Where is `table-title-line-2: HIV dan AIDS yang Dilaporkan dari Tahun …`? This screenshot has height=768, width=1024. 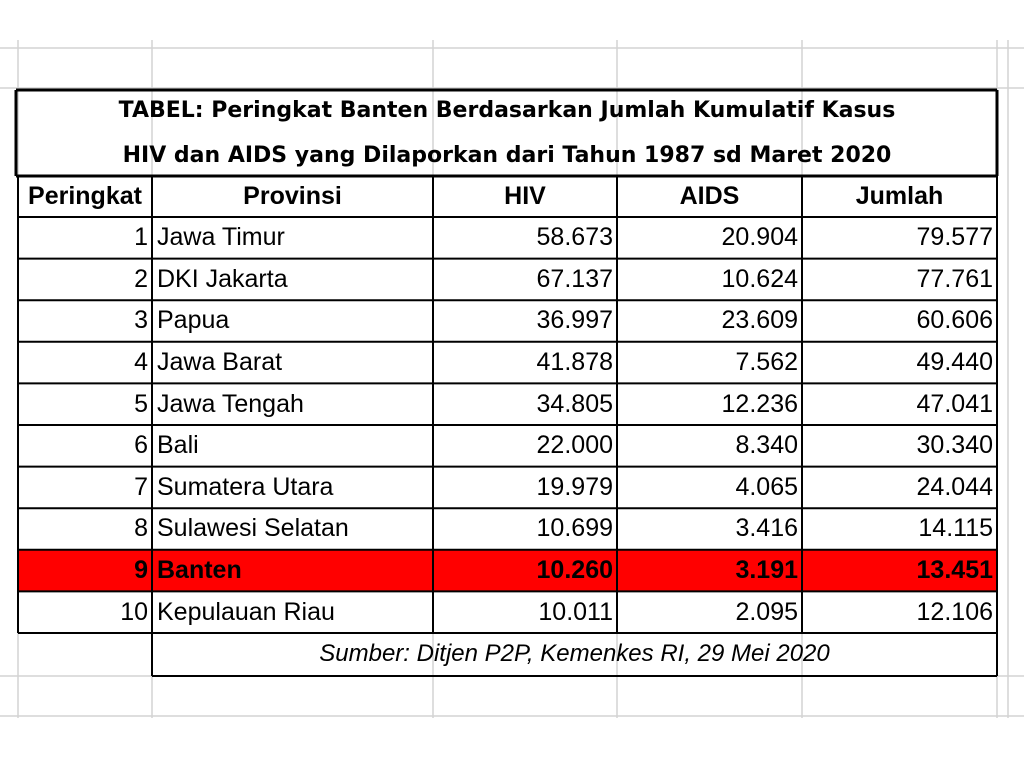 table-title-line-2: HIV dan AIDS yang Dilaporkan dari Tahun … is located at coordinates (507, 155).